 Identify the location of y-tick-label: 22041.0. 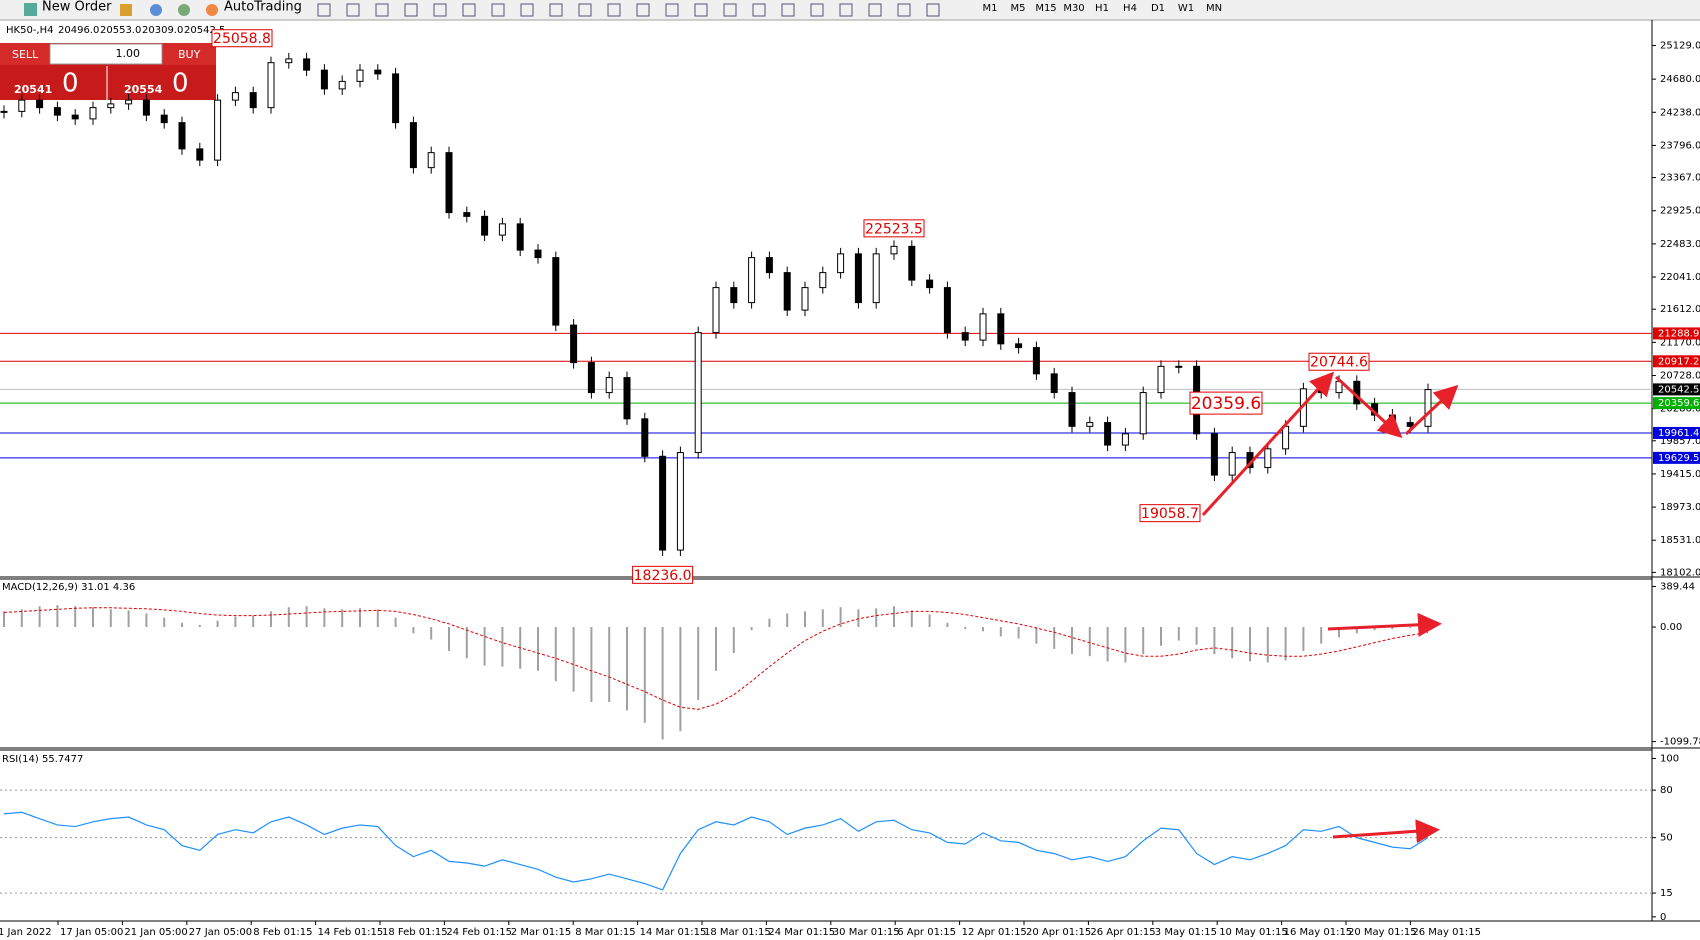
(1680, 277).